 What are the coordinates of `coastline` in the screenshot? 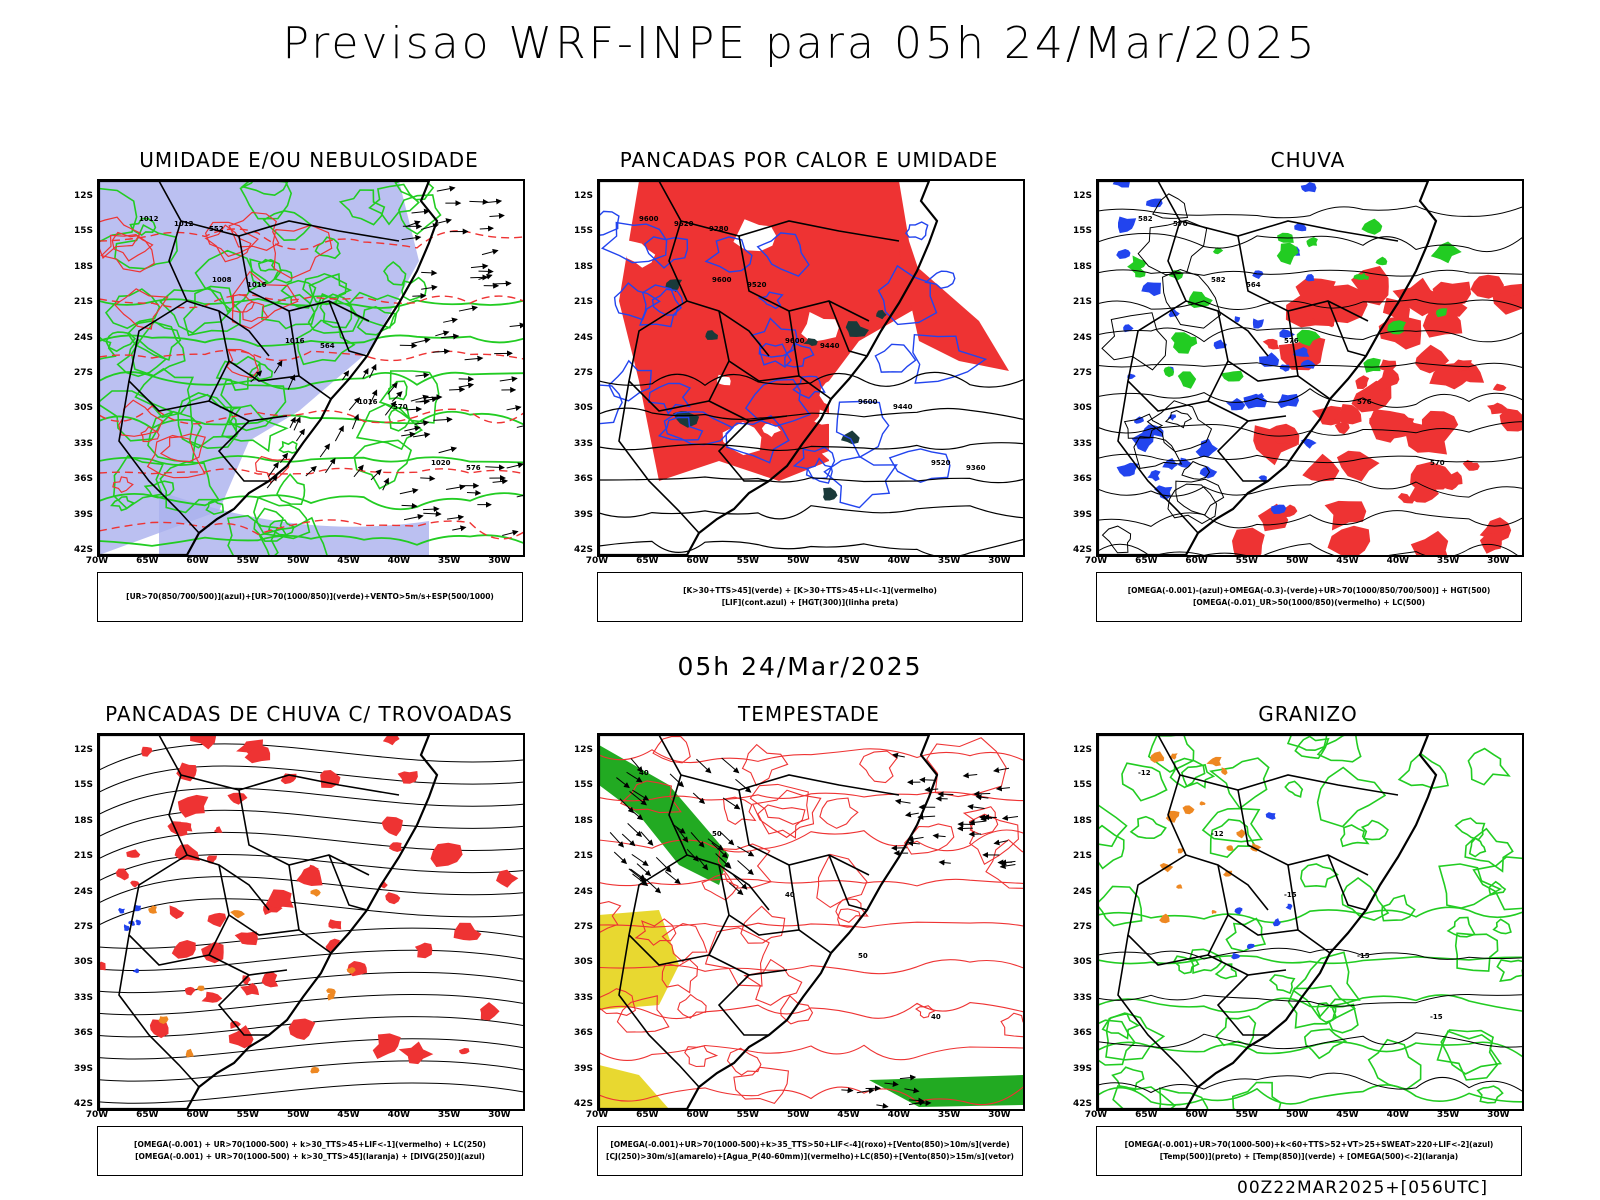 It's located at (269, 368).